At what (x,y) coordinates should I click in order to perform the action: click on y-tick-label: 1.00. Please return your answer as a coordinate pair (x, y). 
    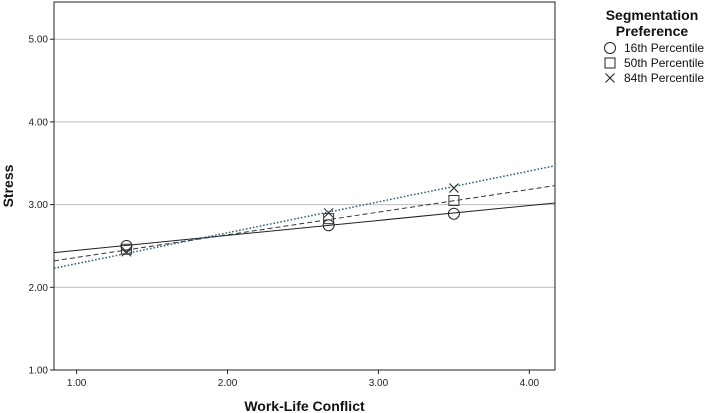
    Looking at the image, I should click on (39, 371).